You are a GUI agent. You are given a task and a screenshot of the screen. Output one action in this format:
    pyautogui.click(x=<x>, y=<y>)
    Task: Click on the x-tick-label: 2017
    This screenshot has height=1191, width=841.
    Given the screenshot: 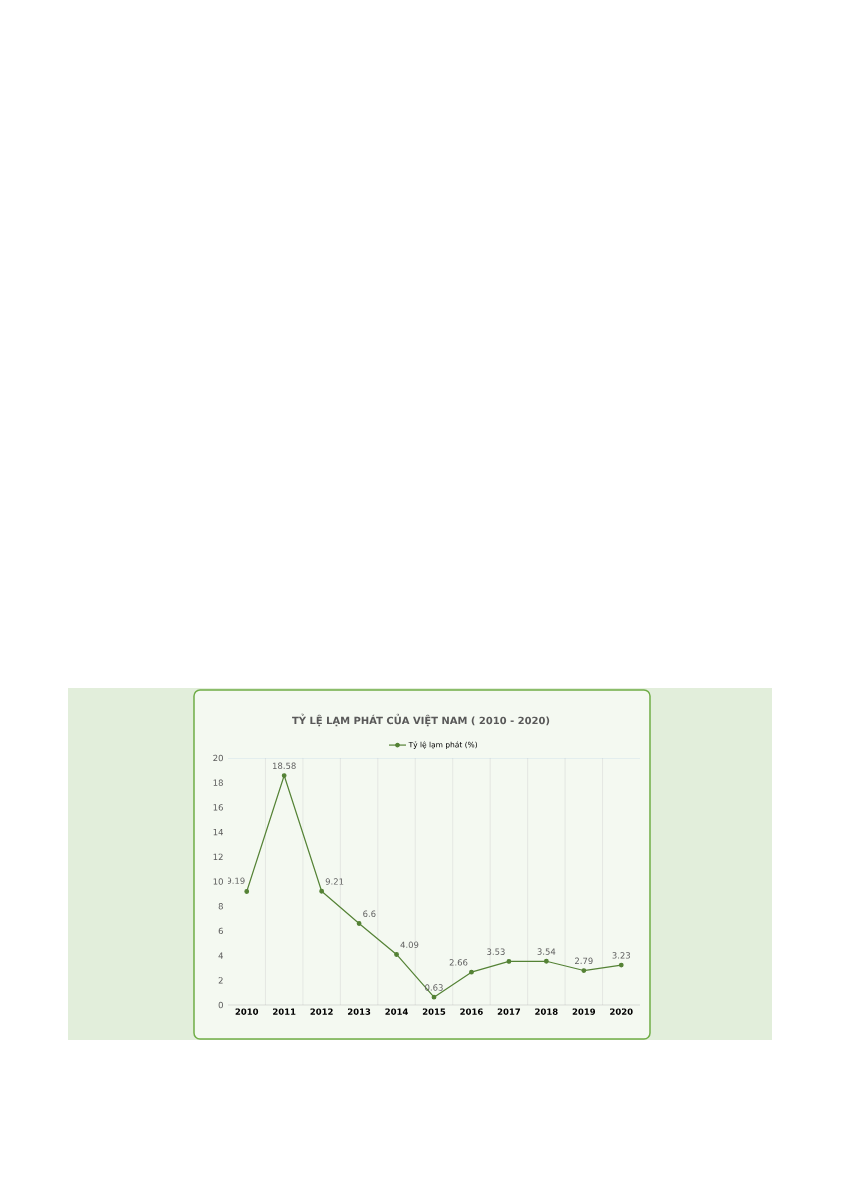 What is the action you would take?
    pyautogui.click(x=509, y=1011)
    